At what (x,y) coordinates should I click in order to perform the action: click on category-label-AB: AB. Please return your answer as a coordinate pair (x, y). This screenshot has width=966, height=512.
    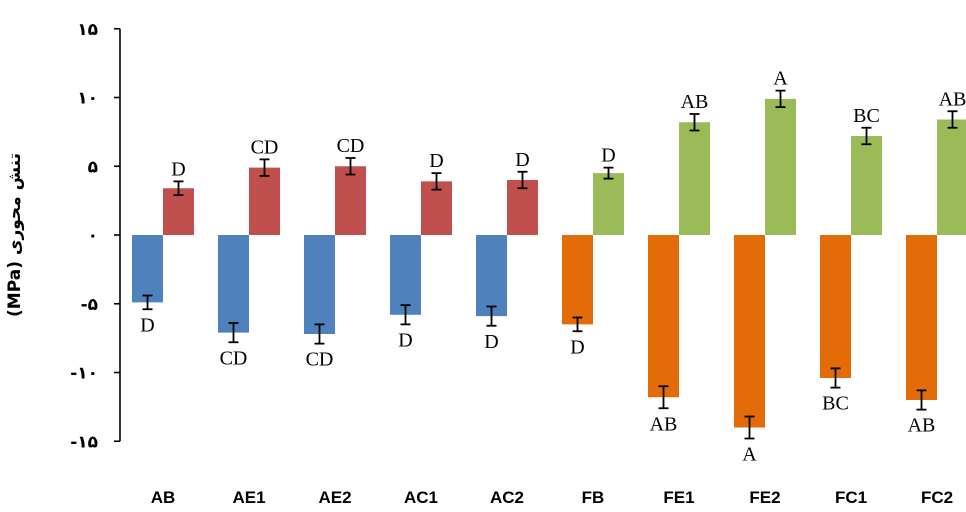
    Looking at the image, I should click on (163, 497).